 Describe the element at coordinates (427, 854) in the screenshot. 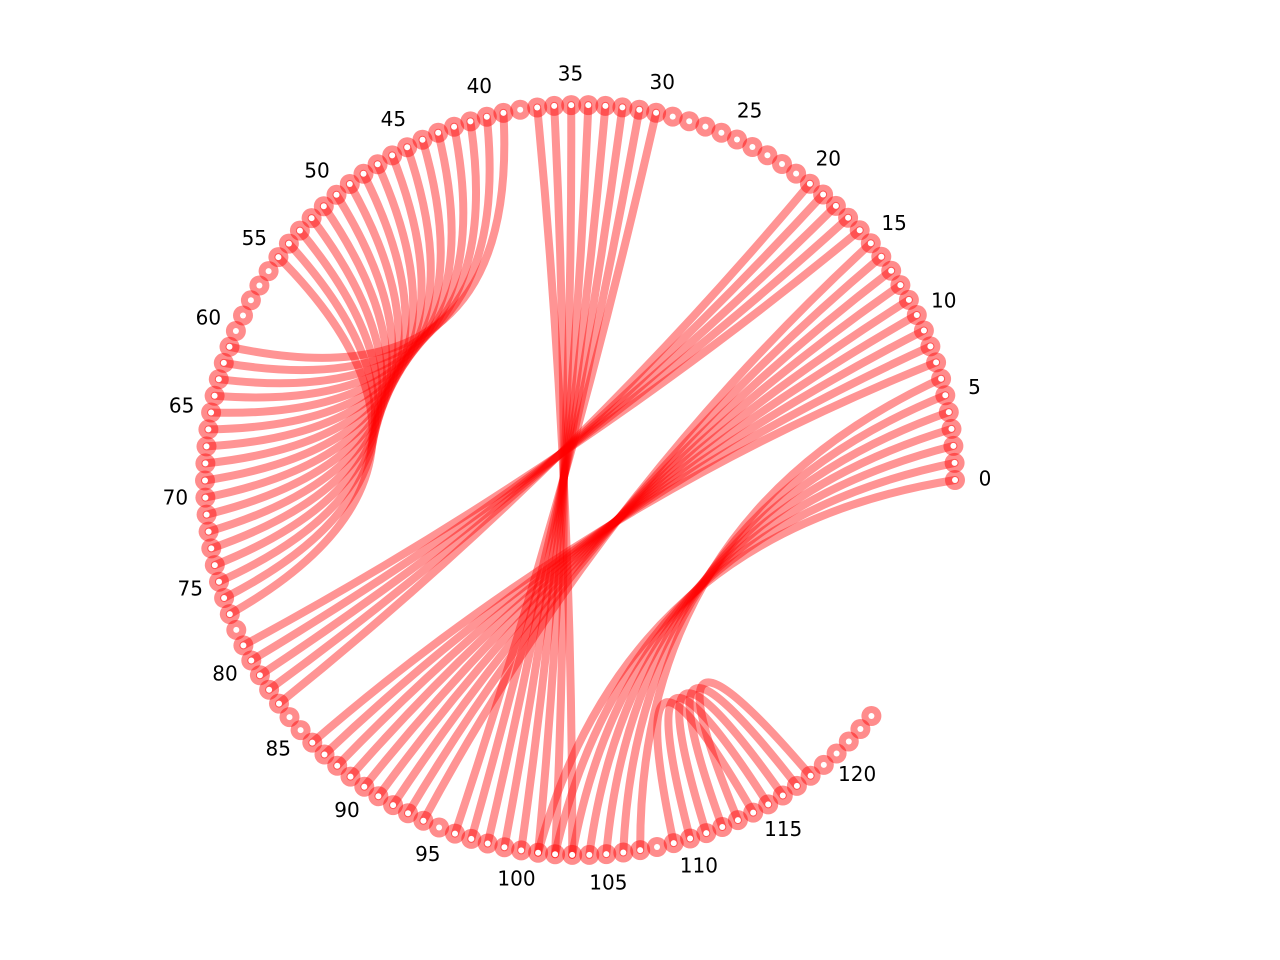

I see `tick-label-95: 95` at that location.